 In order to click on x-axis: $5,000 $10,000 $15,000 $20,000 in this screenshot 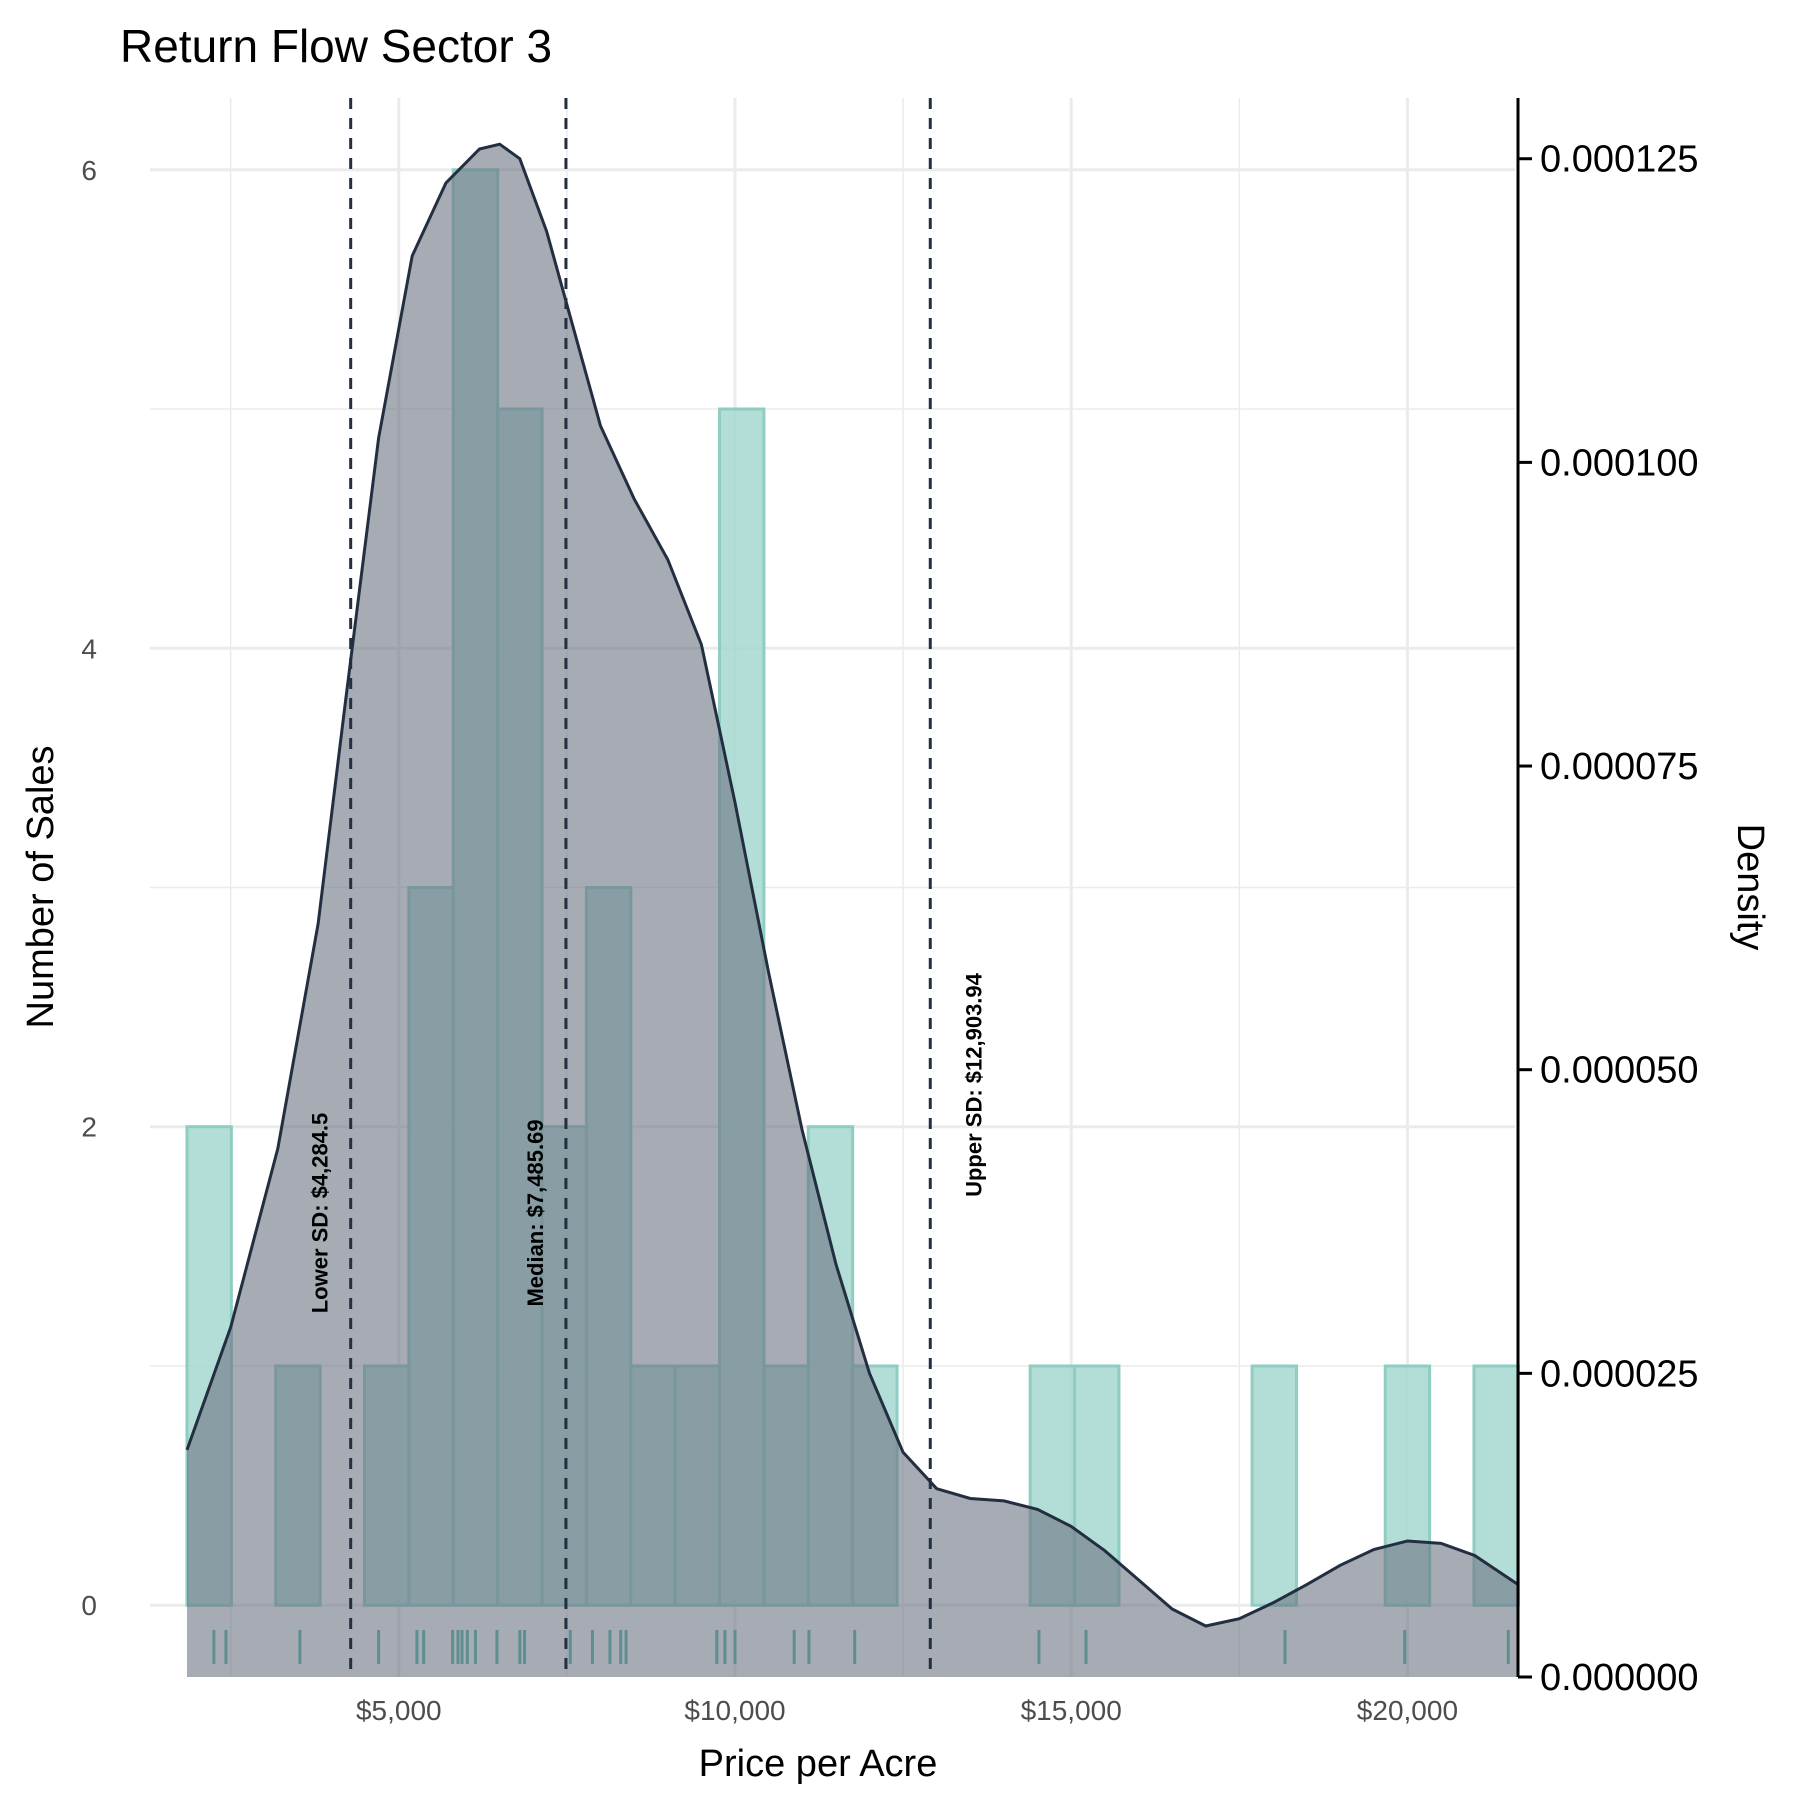, I will do `click(907, 1710)`.